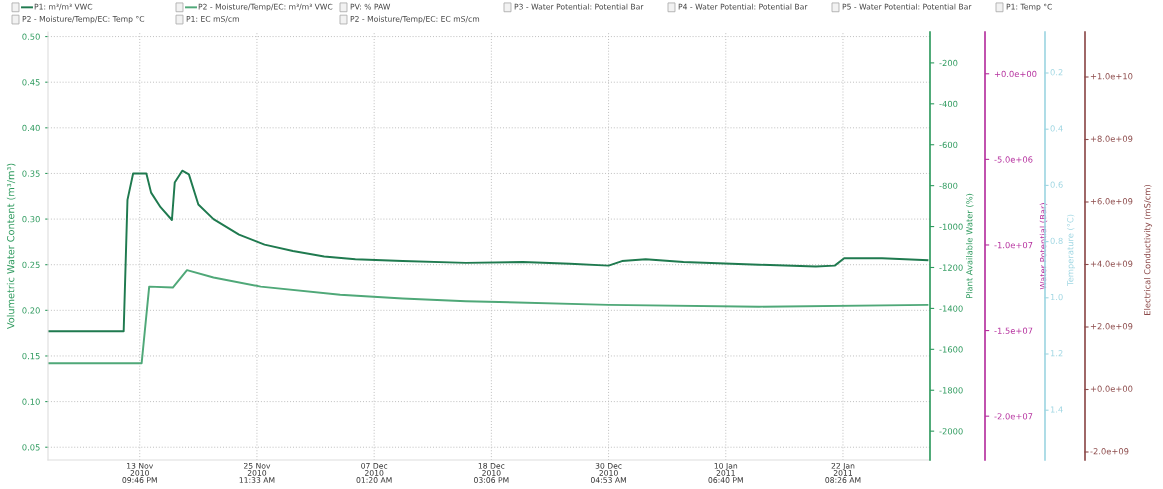  What do you see at coordinates (1013, 159) in the screenshot?
I see `y3-tick-label: -5.0e+06` at bounding box center [1013, 159].